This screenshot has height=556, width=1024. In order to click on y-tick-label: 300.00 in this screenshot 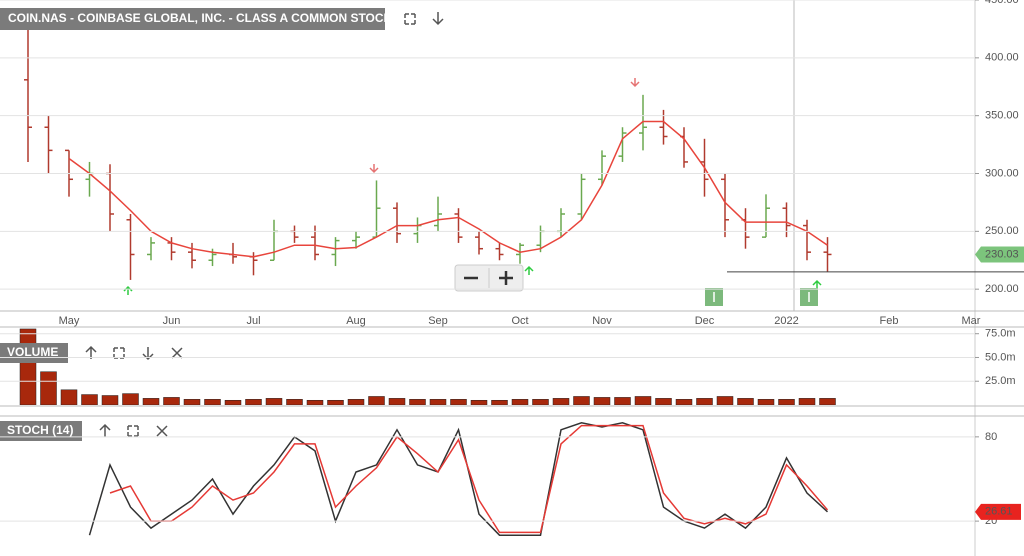, I will do `click(1002, 173)`.